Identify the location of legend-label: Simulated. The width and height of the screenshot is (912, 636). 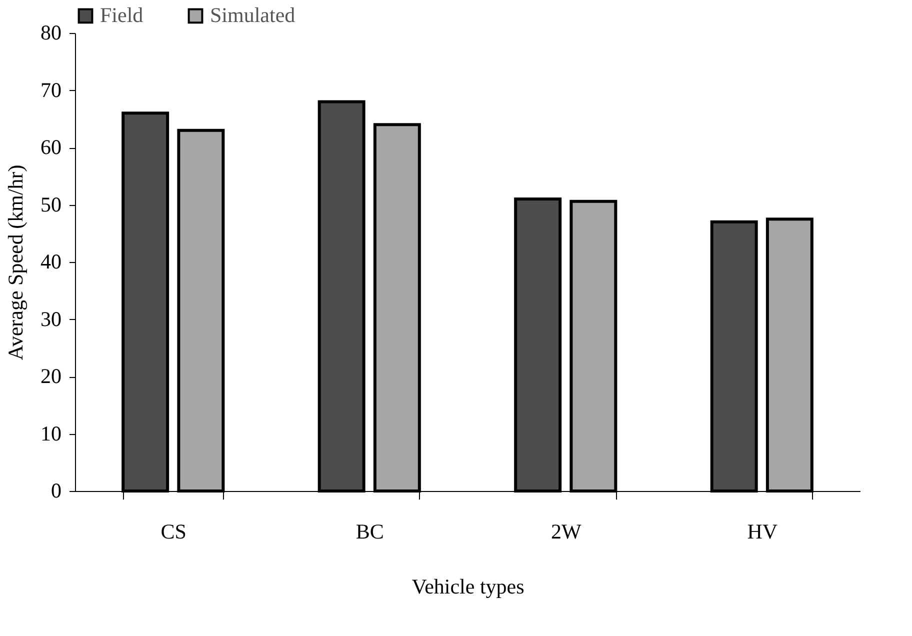
(253, 14).